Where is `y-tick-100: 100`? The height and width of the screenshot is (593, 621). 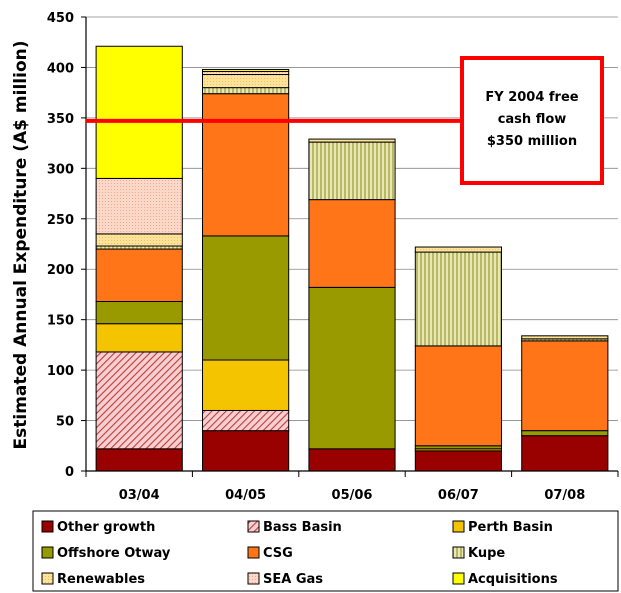 y-tick-100: 100 is located at coordinates (60, 371).